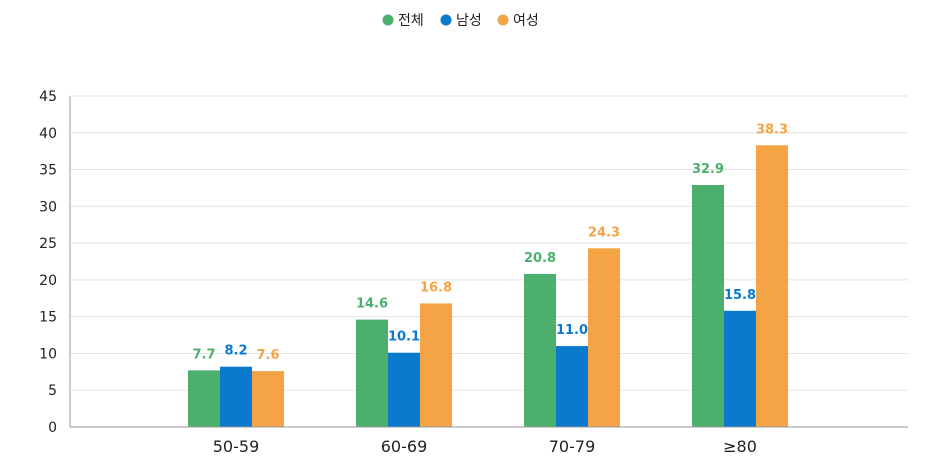 The height and width of the screenshot is (470, 950). I want to click on data-label: 24.3, so click(604, 232).